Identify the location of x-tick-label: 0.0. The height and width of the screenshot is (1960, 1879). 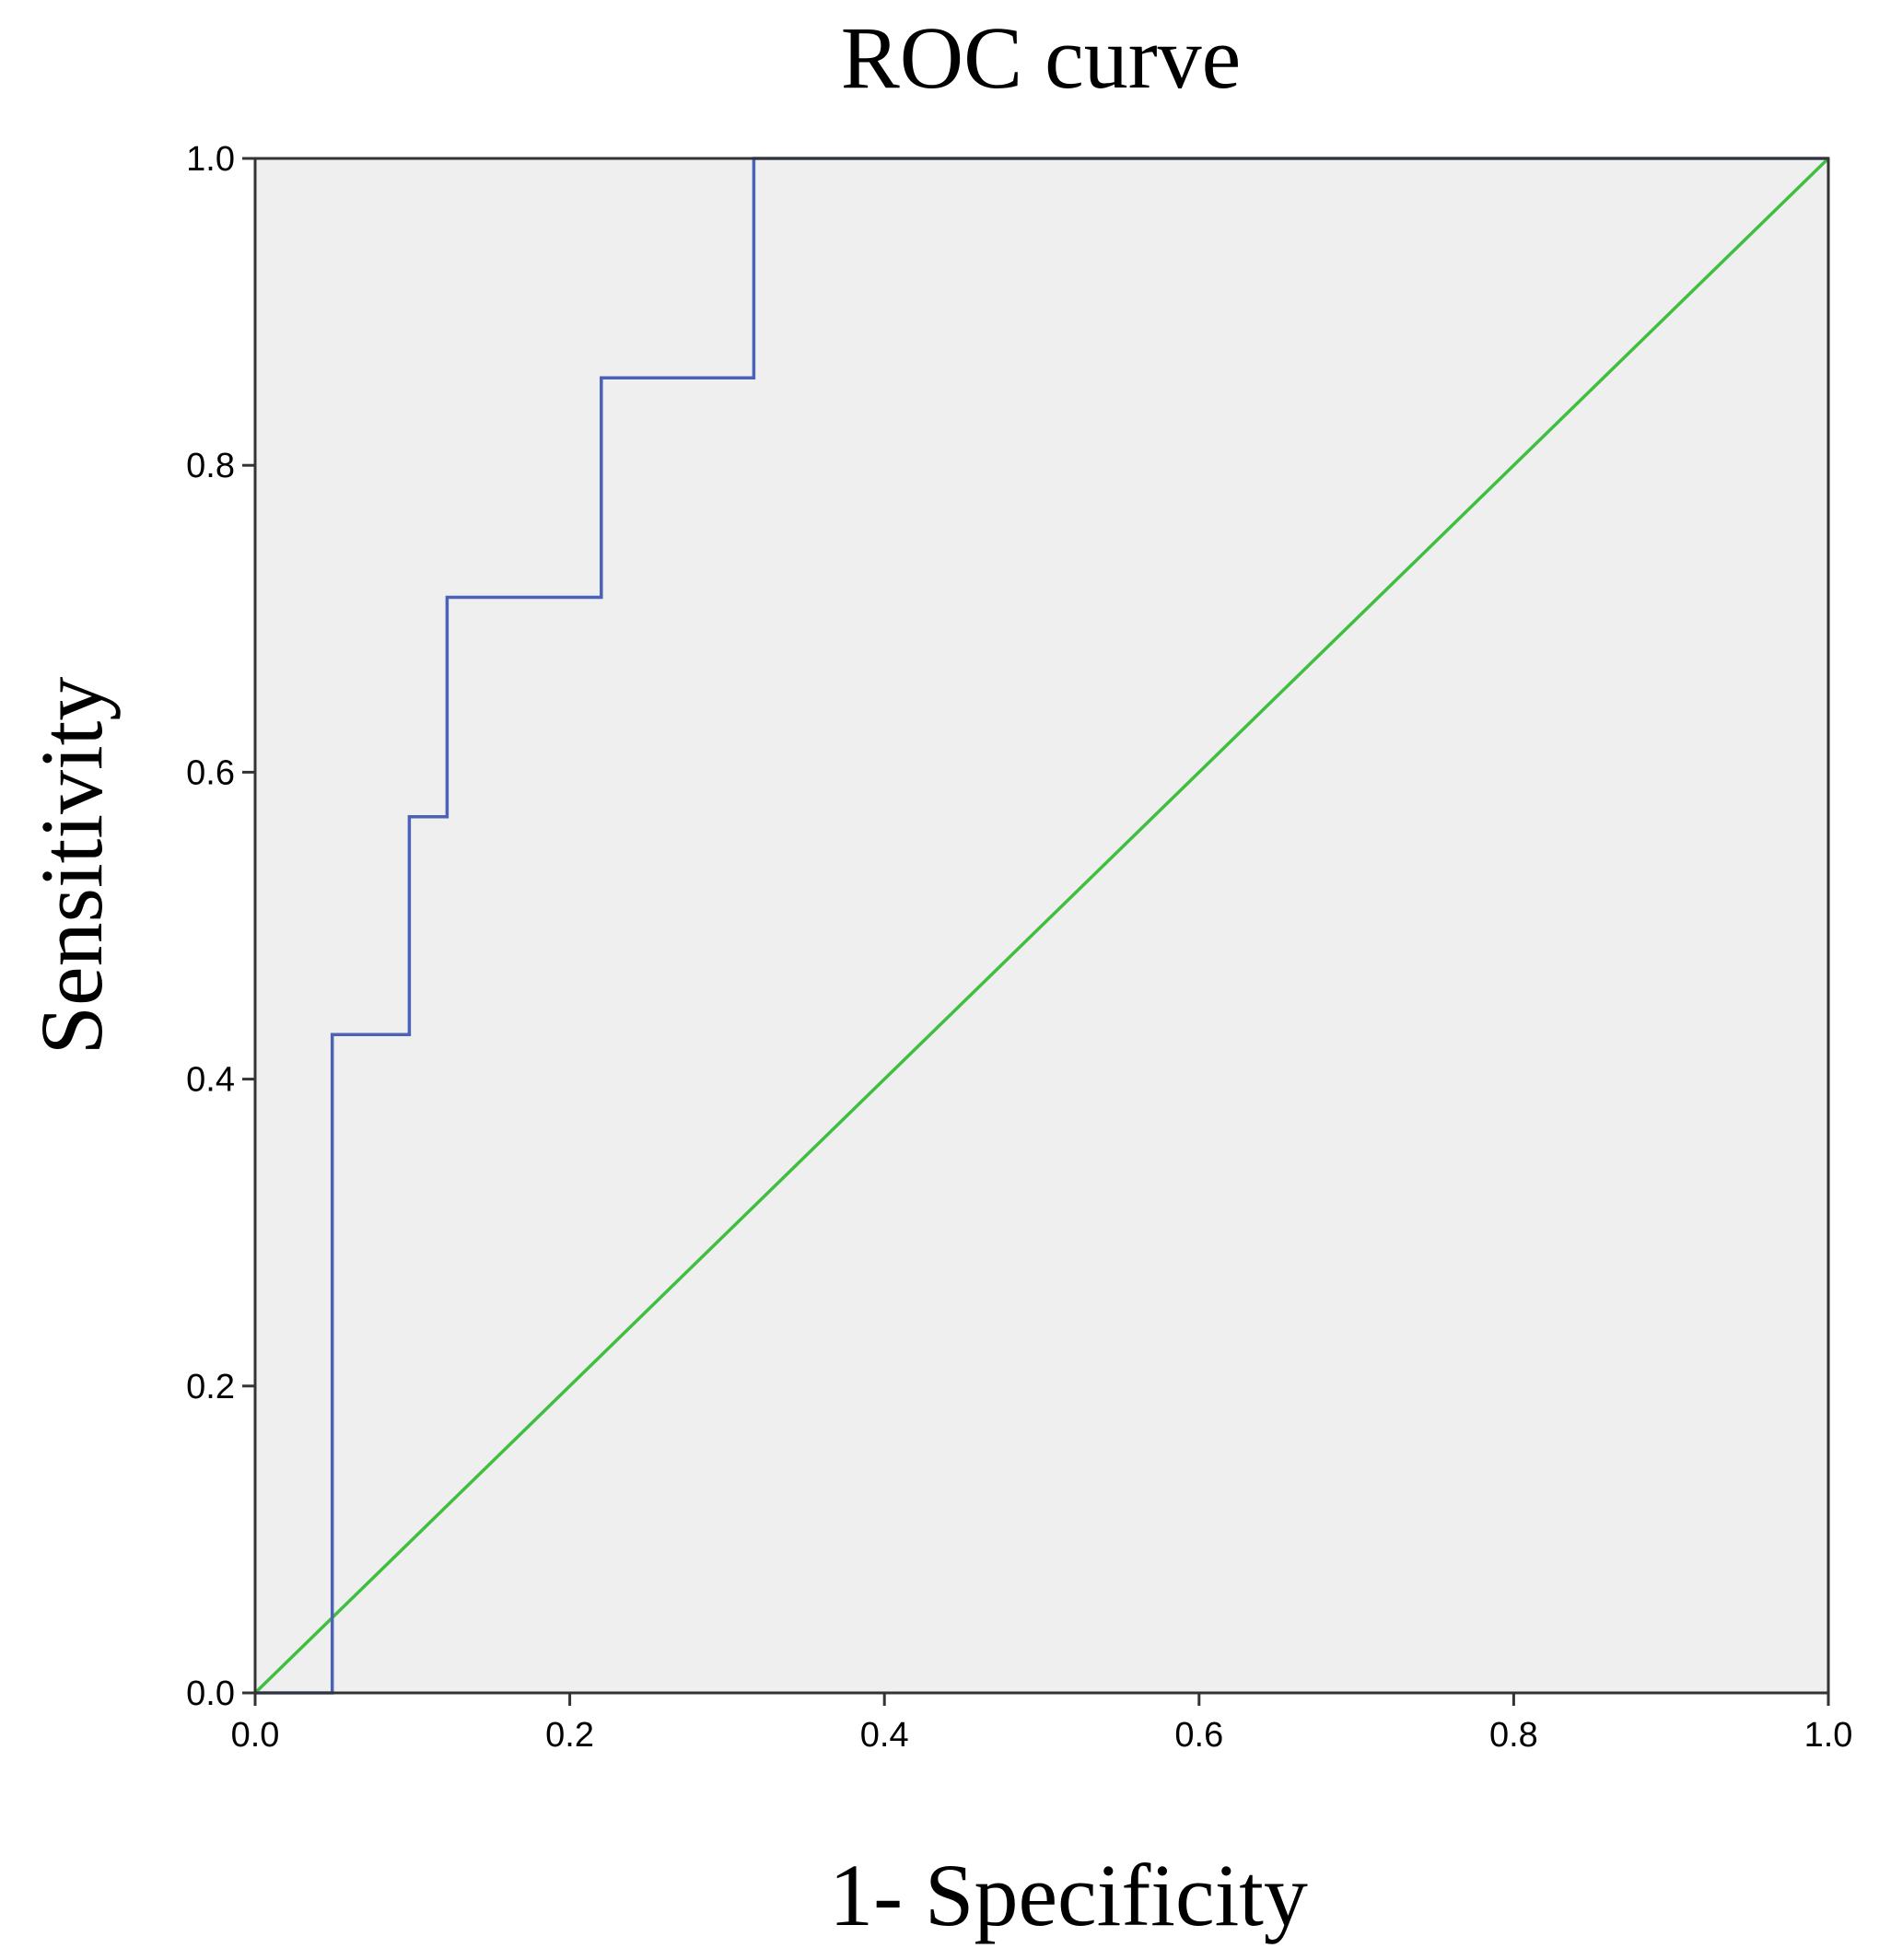
(255, 1735).